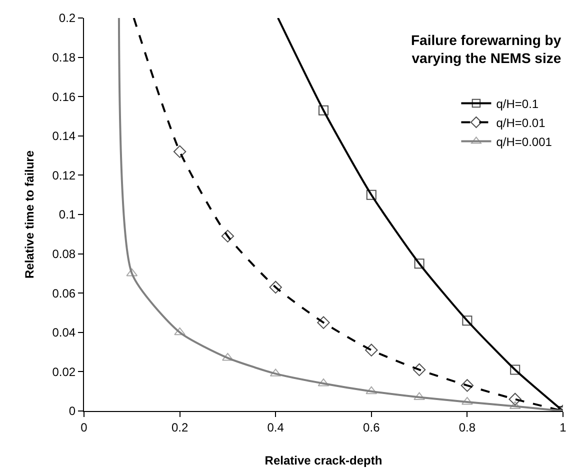 The image size is (568, 475). What do you see at coordinates (64, 293) in the screenshot?
I see `y-tick-label: 0.06` at bounding box center [64, 293].